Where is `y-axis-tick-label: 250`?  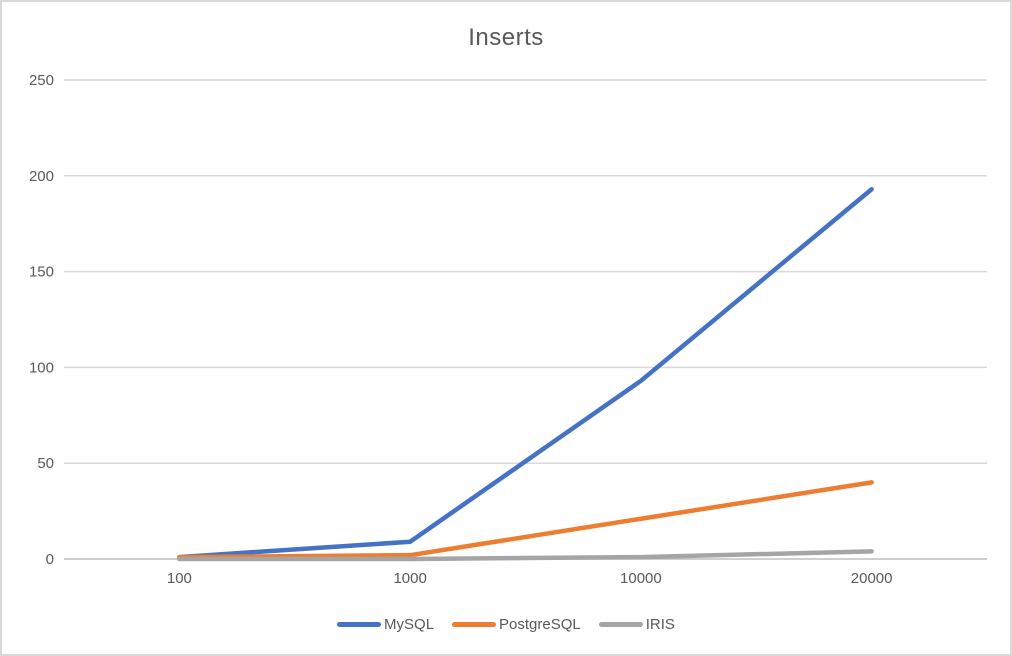
y-axis-tick-label: 250 is located at coordinates (41, 80).